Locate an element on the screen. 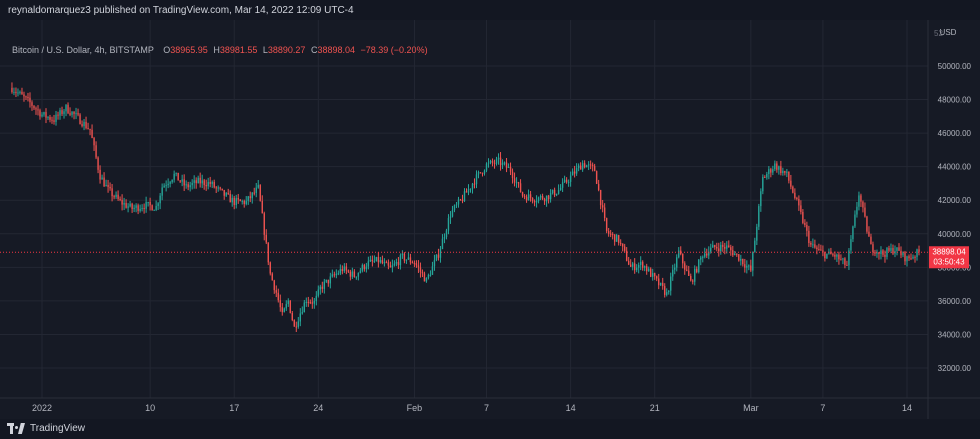 The height and width of the screenshot is (439, 980). close-value: 38898.04 is located at coordinates (336, 50).